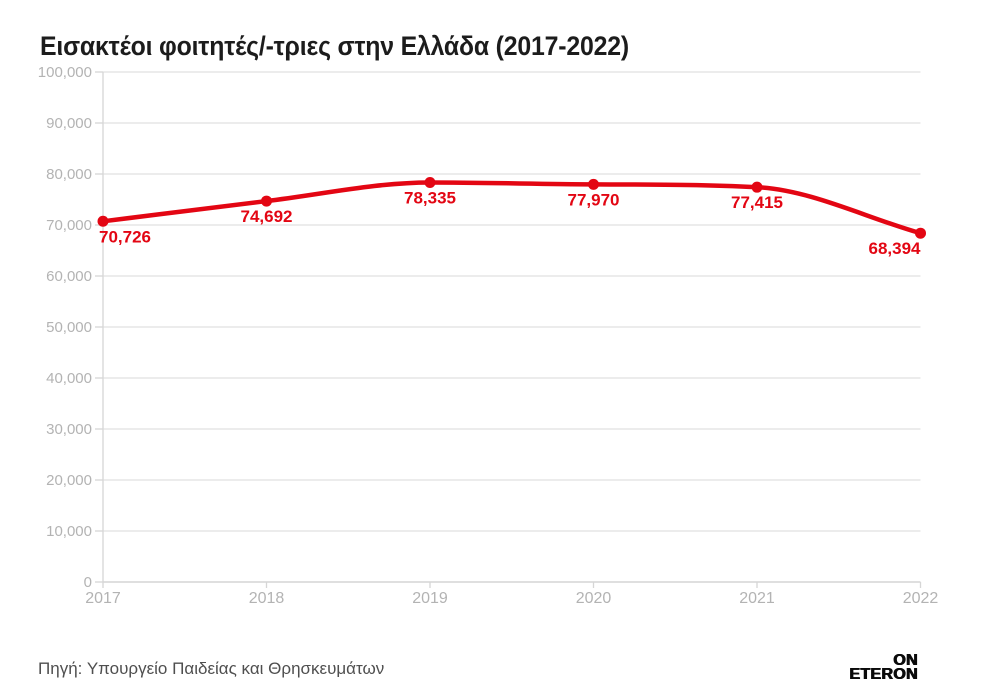 This screenshot has width=997, height=698. I want to click on x-tick-label: 2017, so click(103, 598).